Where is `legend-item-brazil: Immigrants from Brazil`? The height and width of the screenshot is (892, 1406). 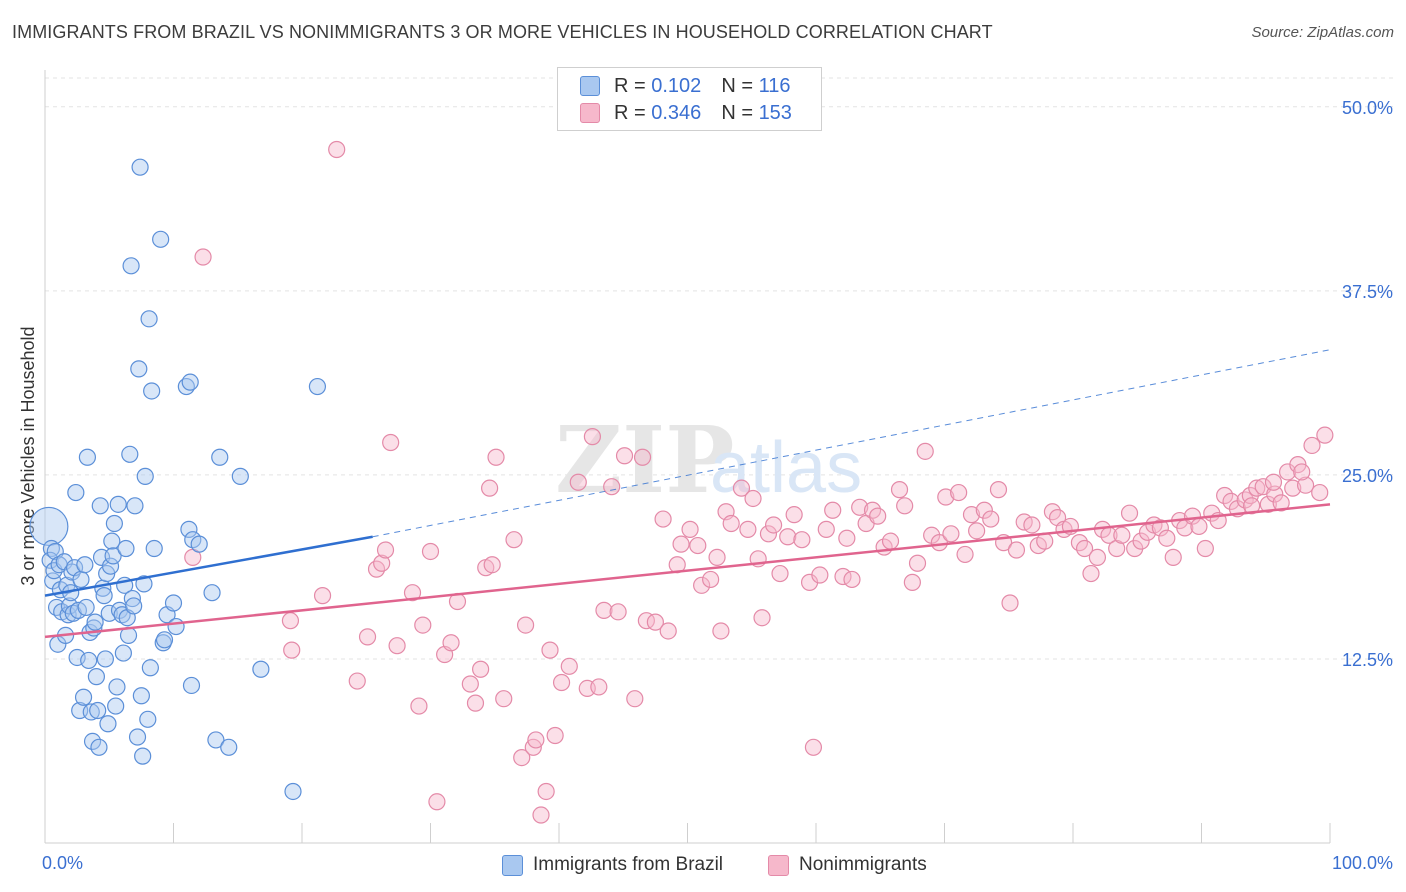
legend-item-brazil: Immigrants from Brazil is located at coordinates (612, 865).